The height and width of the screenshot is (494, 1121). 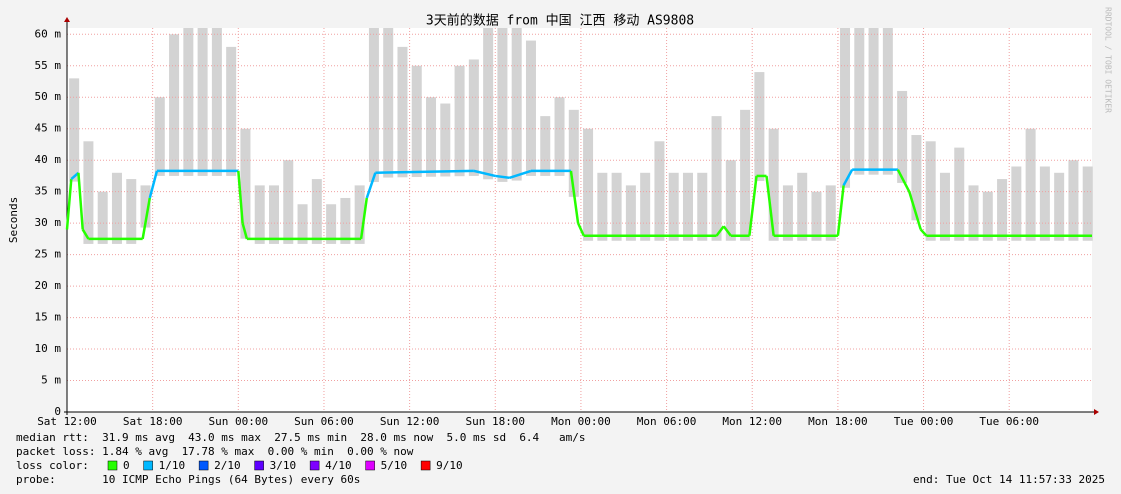 I want to click on x-tick-label: Sun 18:00, so click(x=495, y=421).